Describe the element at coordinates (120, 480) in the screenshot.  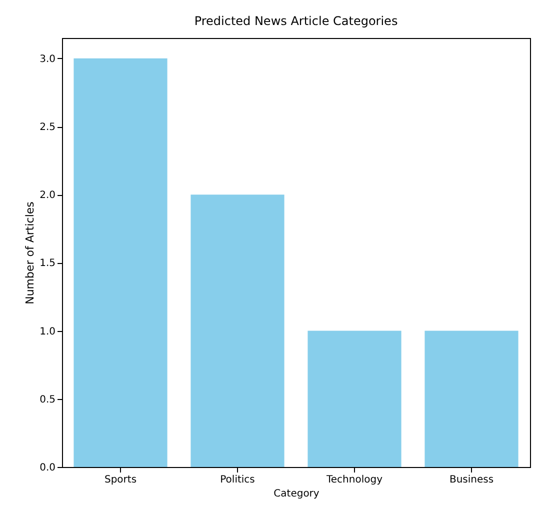
I see `x-tick-label: Sports` at that location.